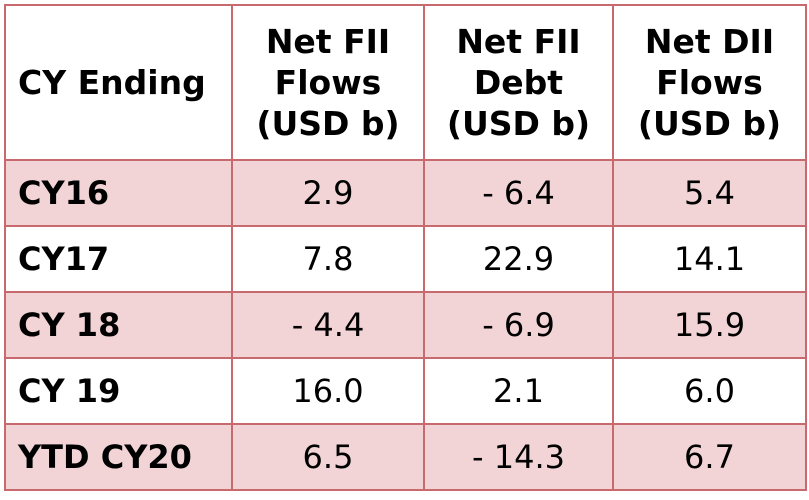 The width and height of the screenshot is (809, 500). What do you see at coordinates (709, 193) in the screenshot?
I see `net-dii-flows-cell: 5.4` at bounding box center [709, 193].